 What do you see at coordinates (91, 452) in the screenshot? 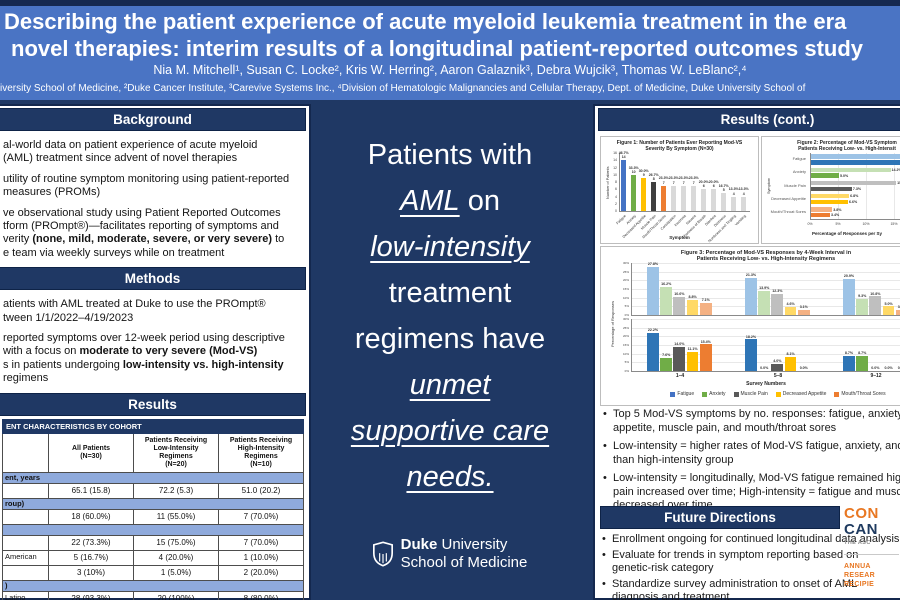
I see `column-header: All Patients (N=30)` at bounding box center [91, 452].